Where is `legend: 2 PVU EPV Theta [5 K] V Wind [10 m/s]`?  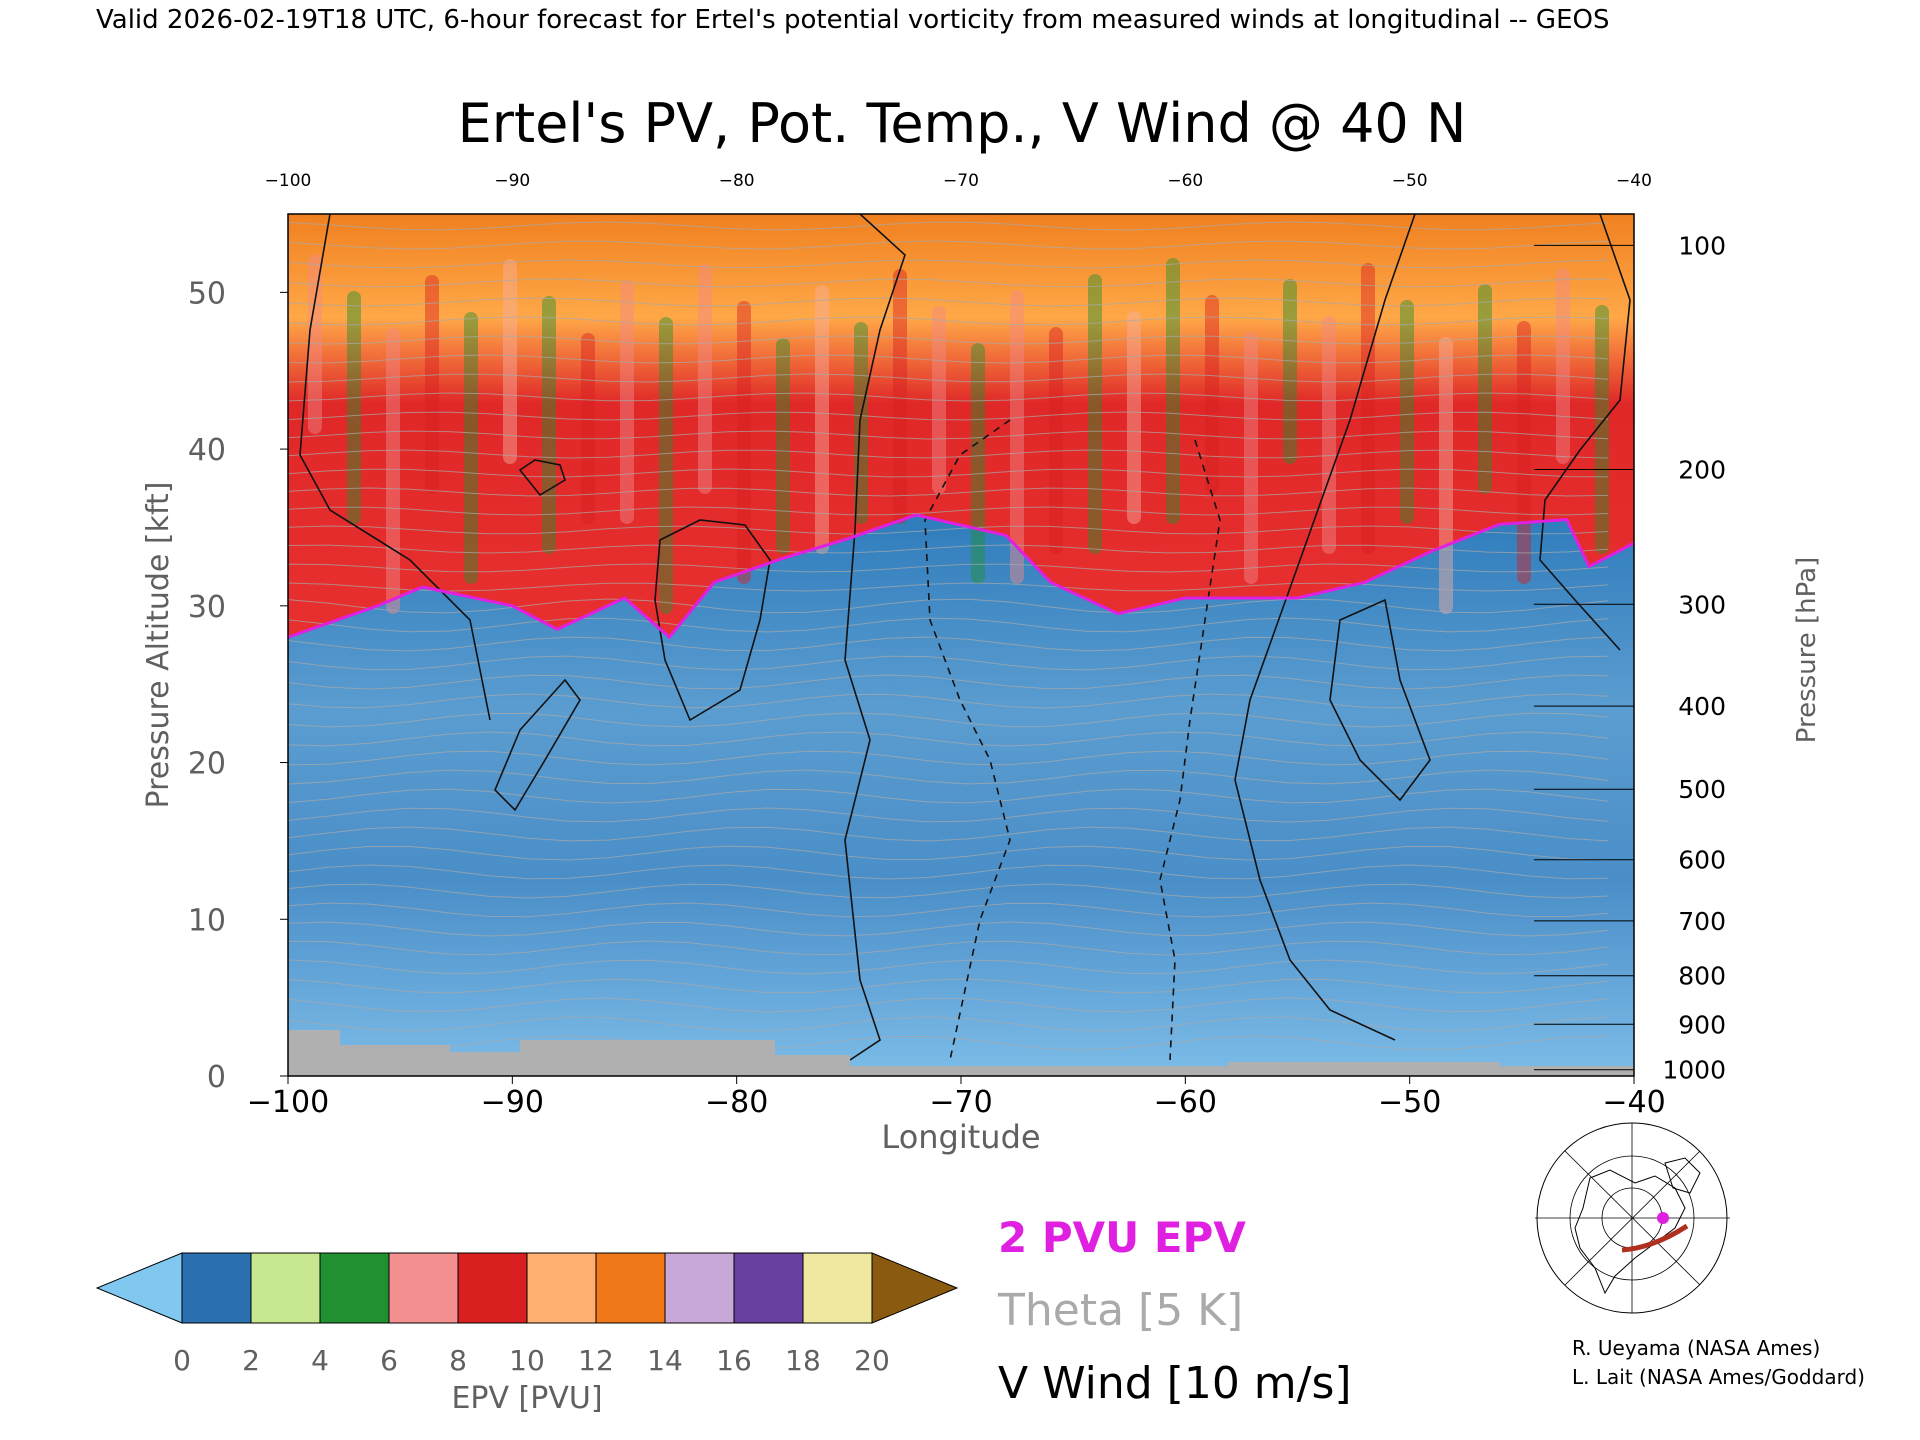
legend: 2 PVU EPV Theta [5 K] V Wind [10 m/s] is located at coordinates (1174, 1311).